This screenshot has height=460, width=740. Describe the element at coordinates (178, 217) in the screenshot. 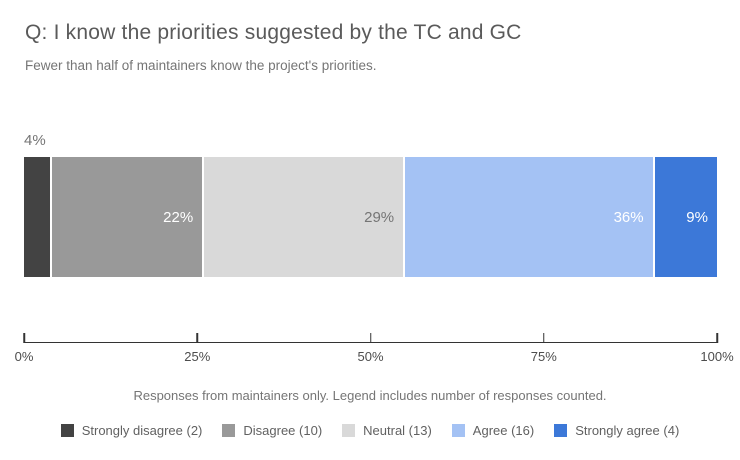

I see `segment-value-label: 22%` at that location.